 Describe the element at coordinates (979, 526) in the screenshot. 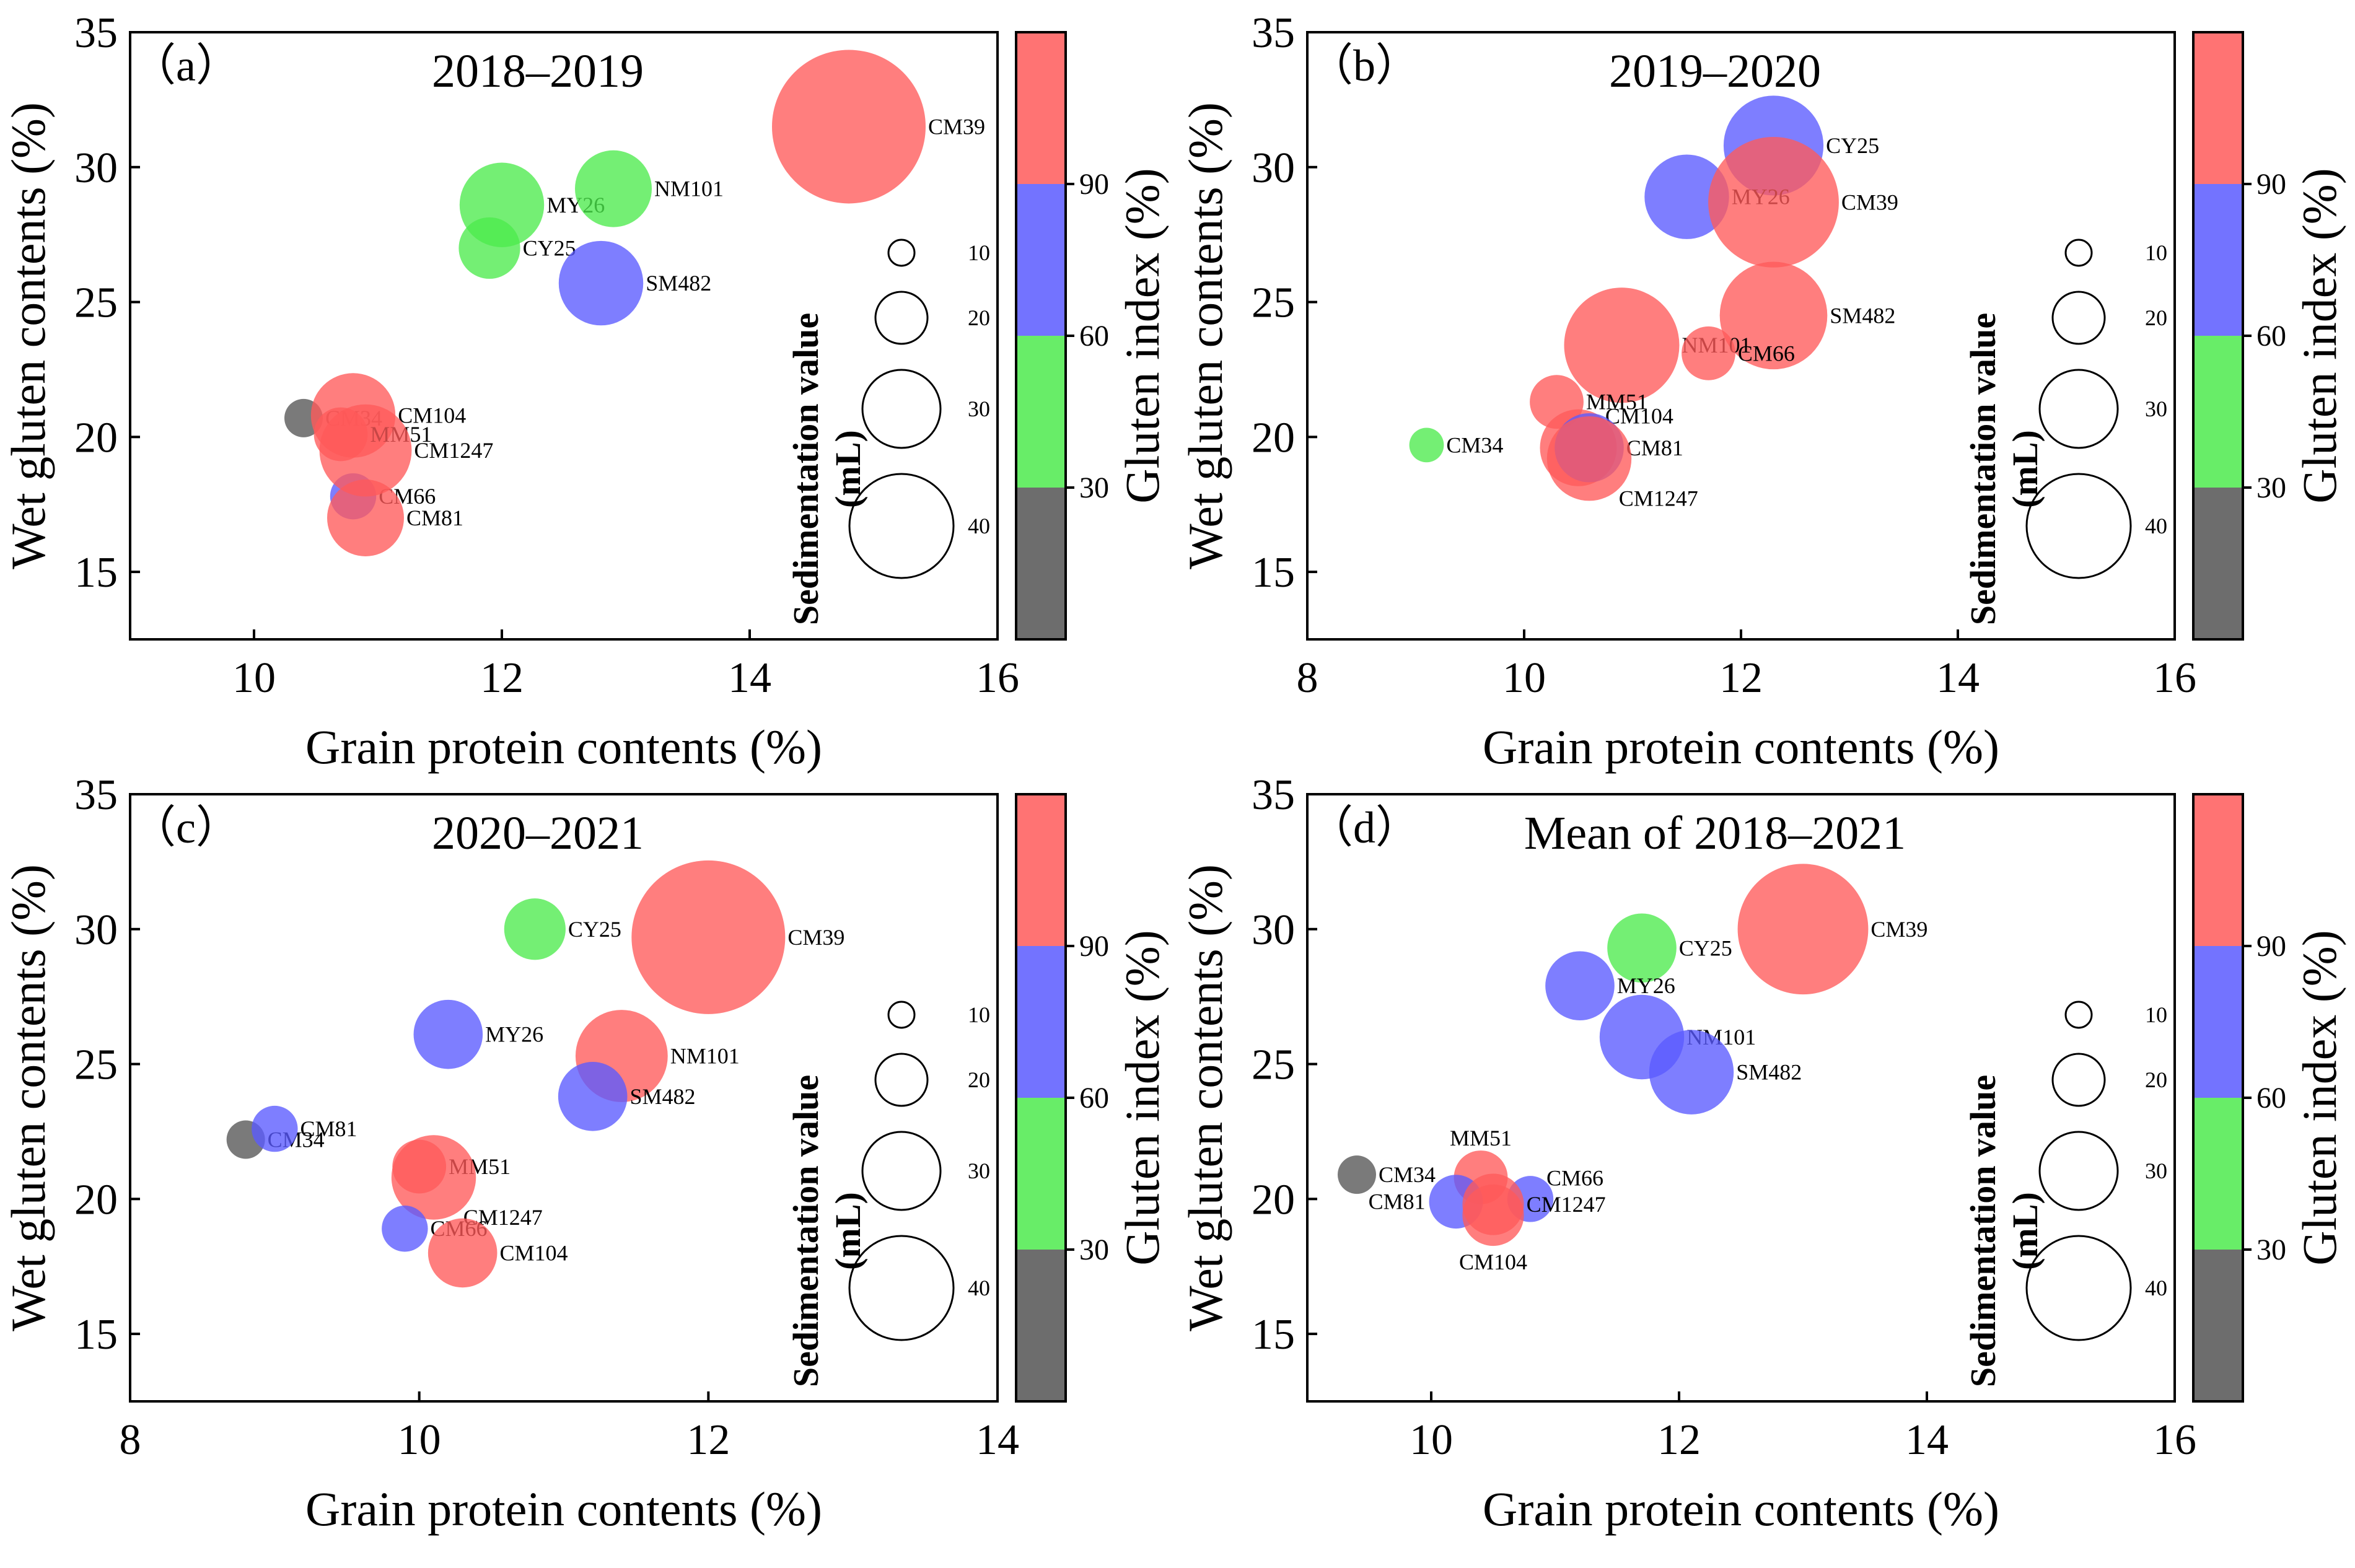

I see `sed-legend-label: 40` at that location.